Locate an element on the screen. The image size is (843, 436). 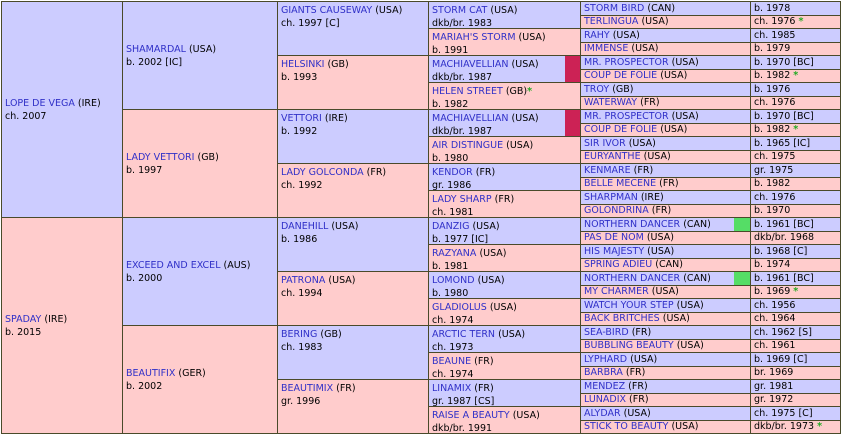
horse-name: SPADAY is located at coordinates (23, 319).